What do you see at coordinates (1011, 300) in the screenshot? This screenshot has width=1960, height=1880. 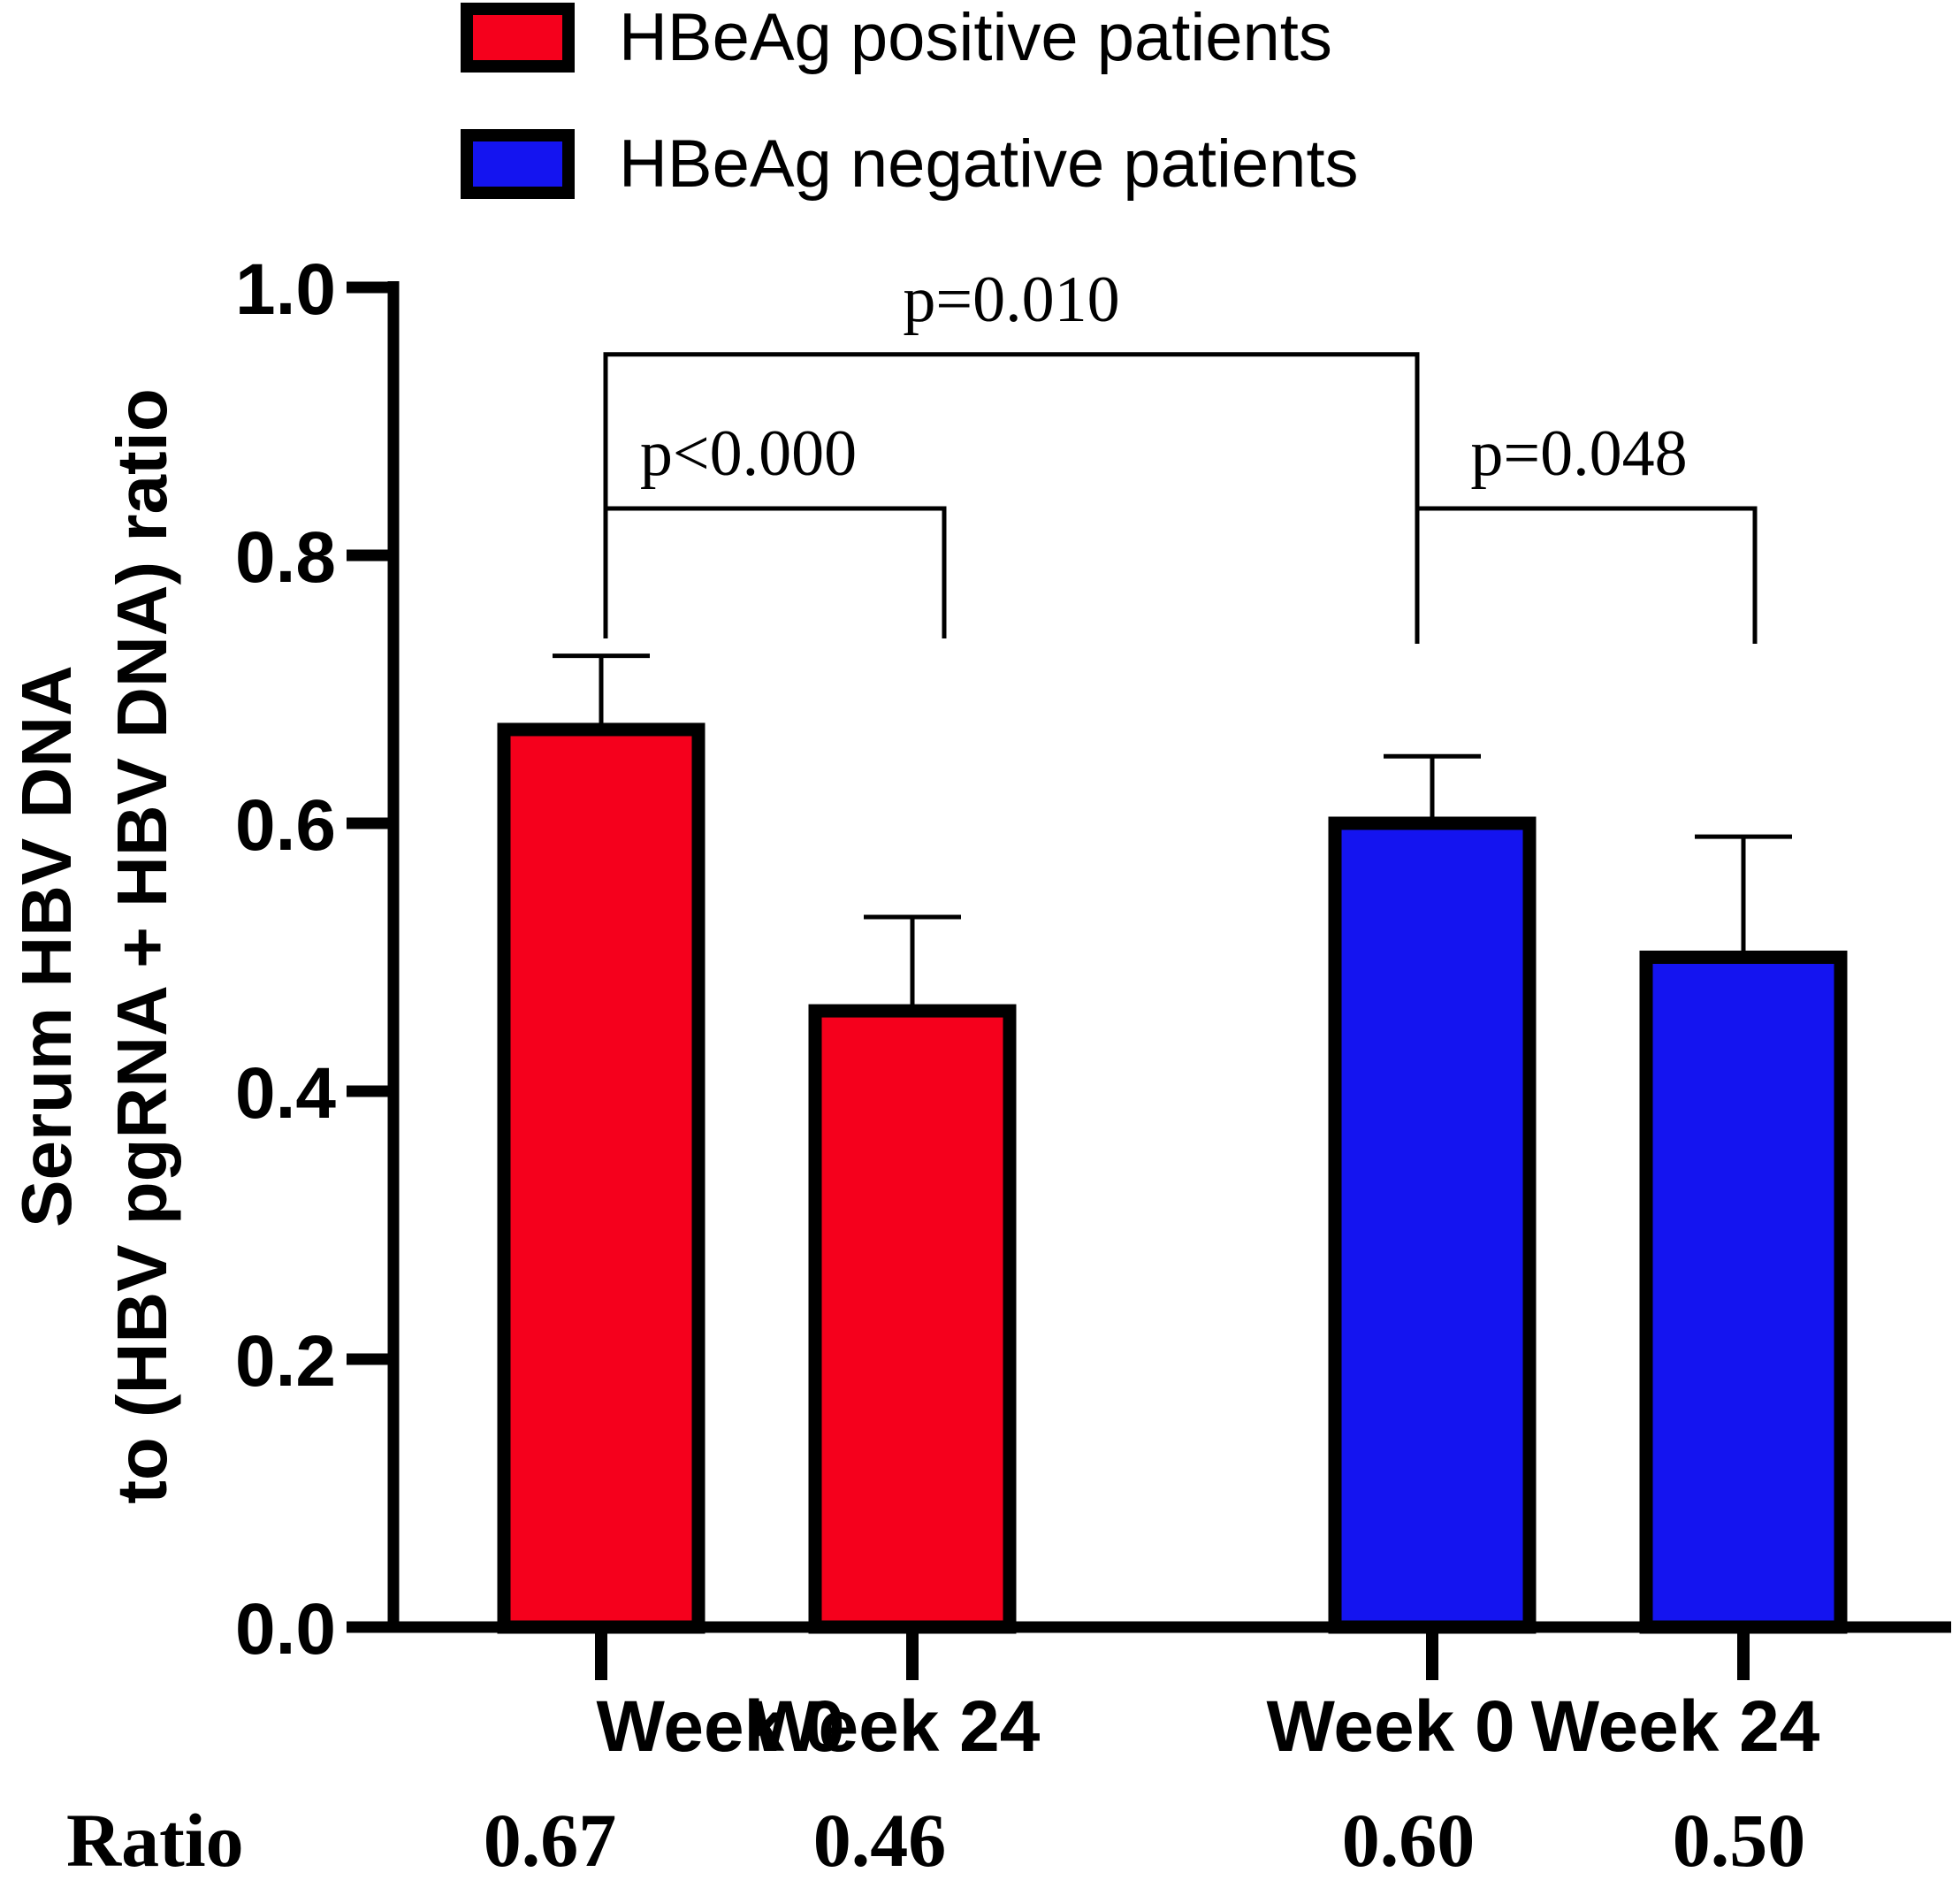 I see `p-value-label: p=0.010` at bounding box center [1011, 300].